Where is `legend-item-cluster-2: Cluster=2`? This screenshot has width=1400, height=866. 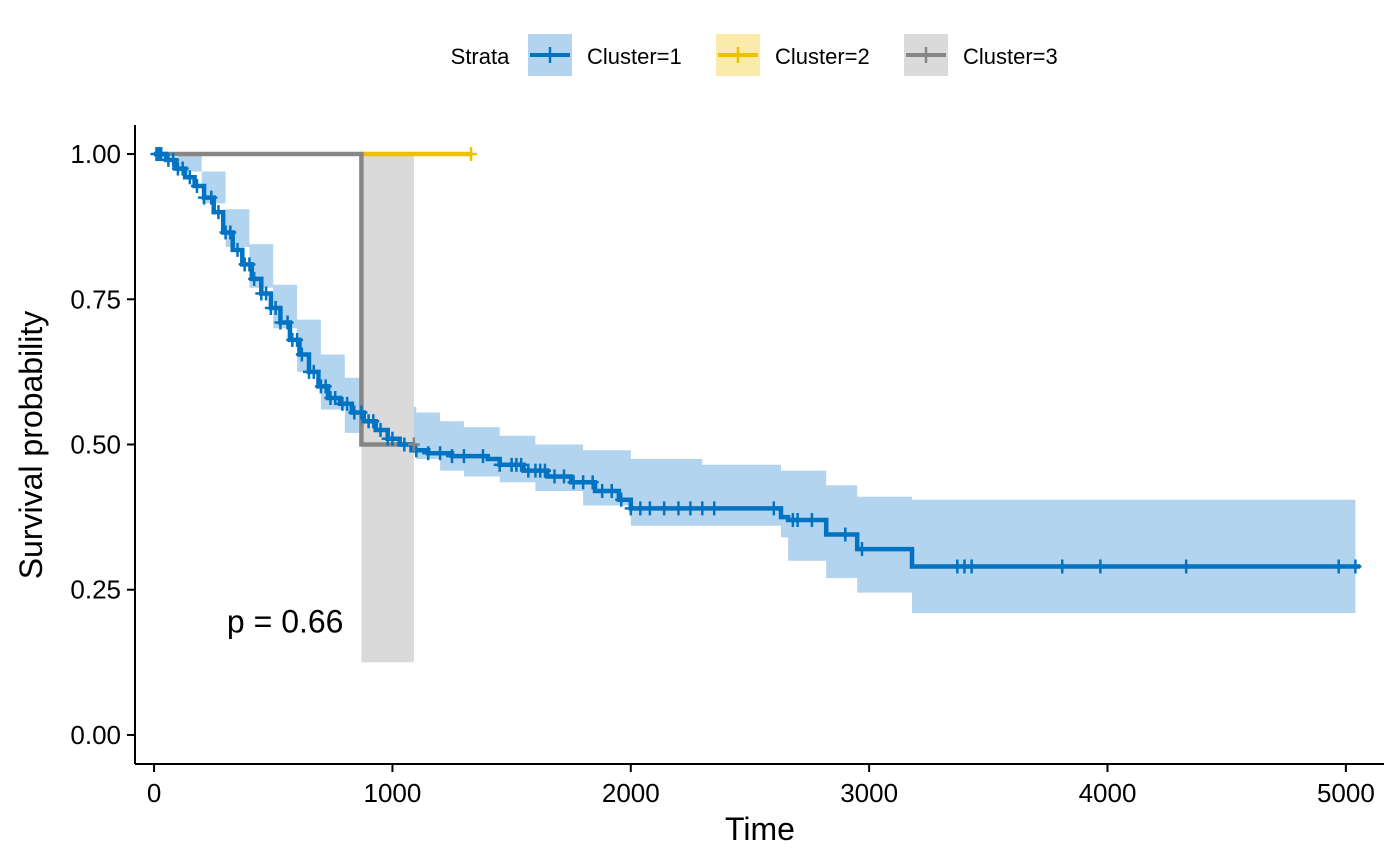
legend-item-cluster-2: Cluster=2 is located at coordinates (793, 55).